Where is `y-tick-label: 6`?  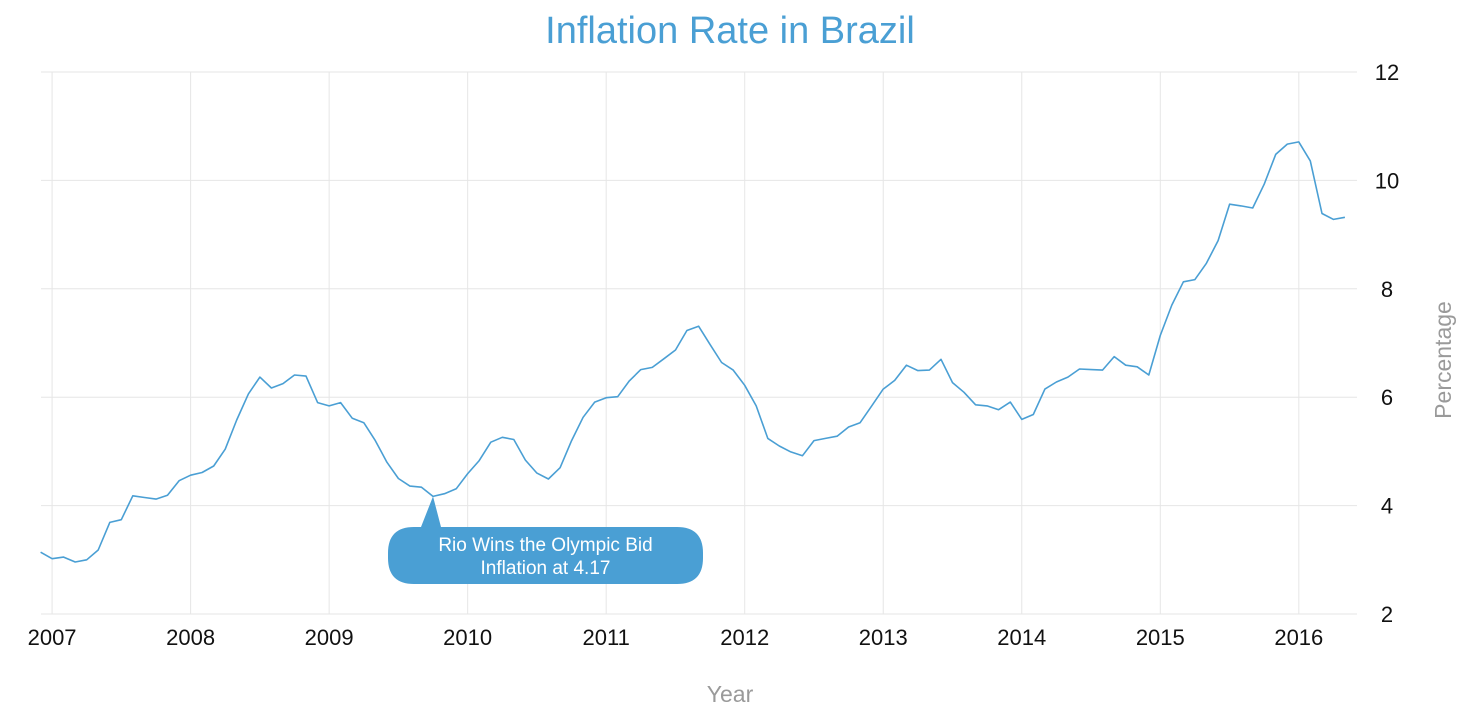 y-tick-label: 6 is located at coordinates (1387, 397).